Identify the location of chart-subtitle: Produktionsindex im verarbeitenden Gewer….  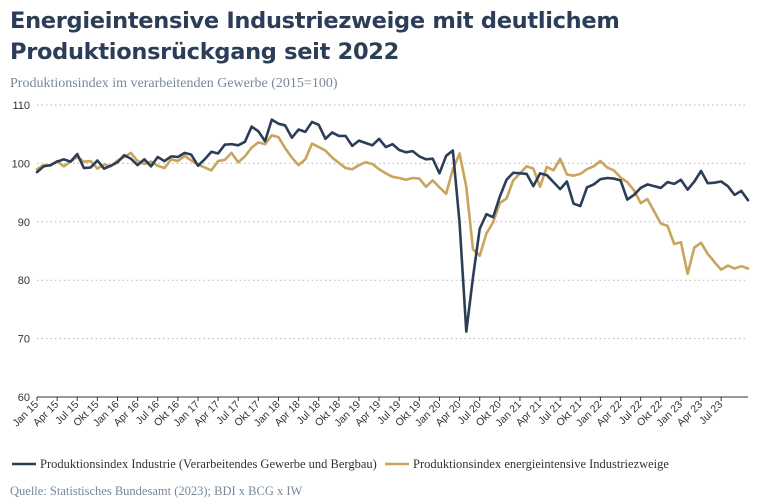
(174, 83).